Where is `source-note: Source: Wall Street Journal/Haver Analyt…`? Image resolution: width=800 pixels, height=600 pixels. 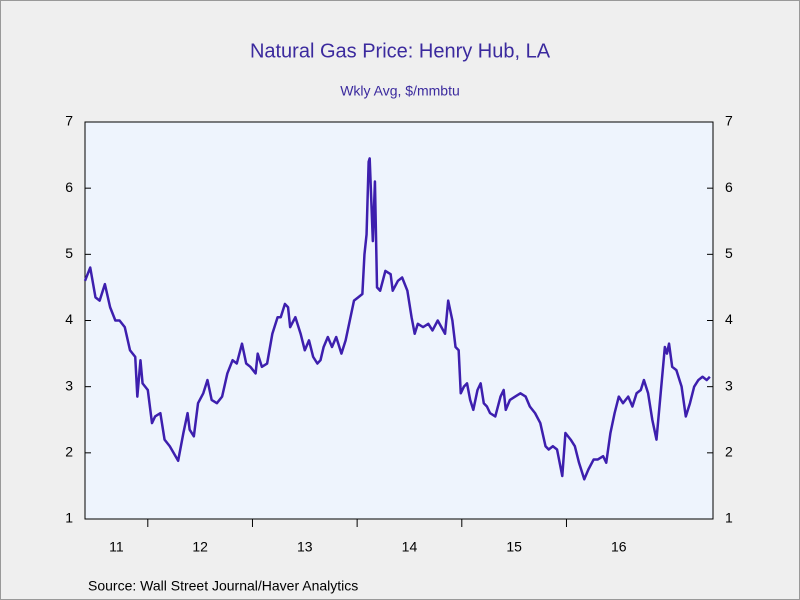
source-note: Source: Wall Street Journal/Haver Analyt… is located at coordinates (223, 586).